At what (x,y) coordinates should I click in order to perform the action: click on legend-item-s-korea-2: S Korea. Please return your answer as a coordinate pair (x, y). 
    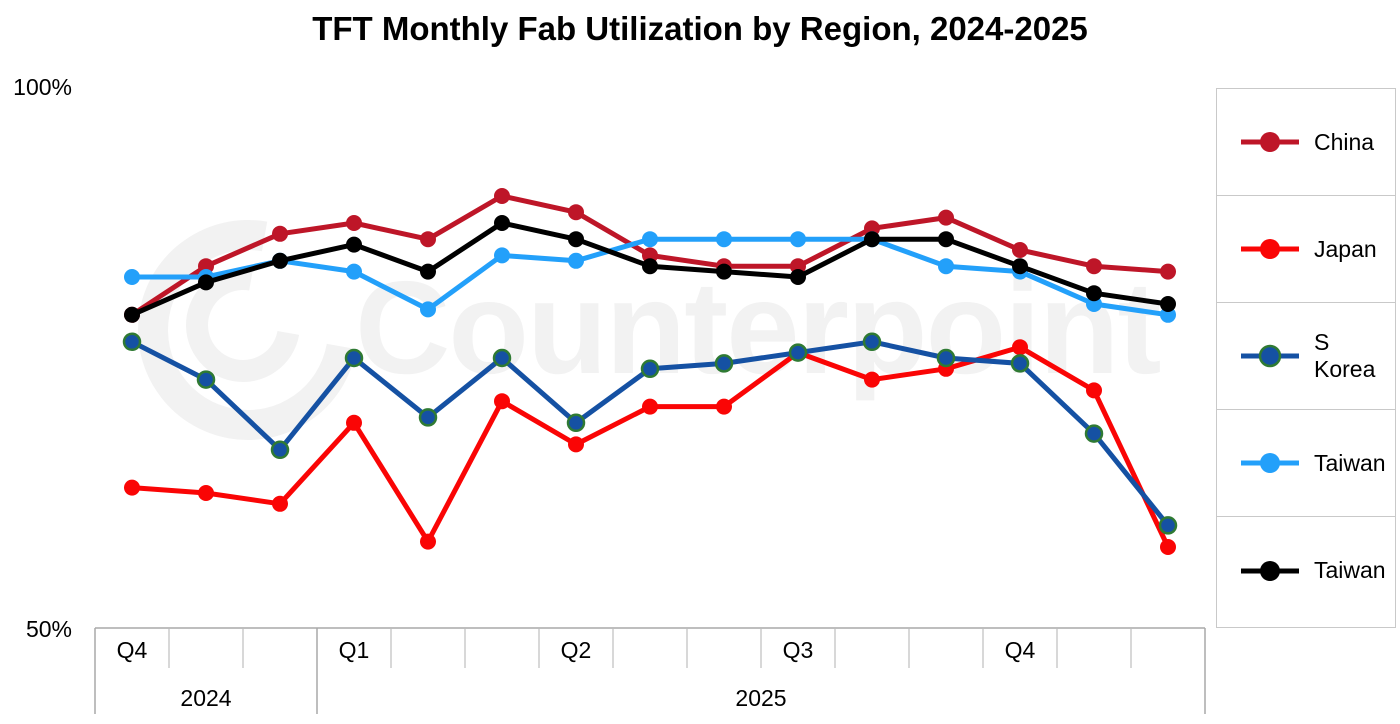
    Looking at the image, I should click on (1306, 356).